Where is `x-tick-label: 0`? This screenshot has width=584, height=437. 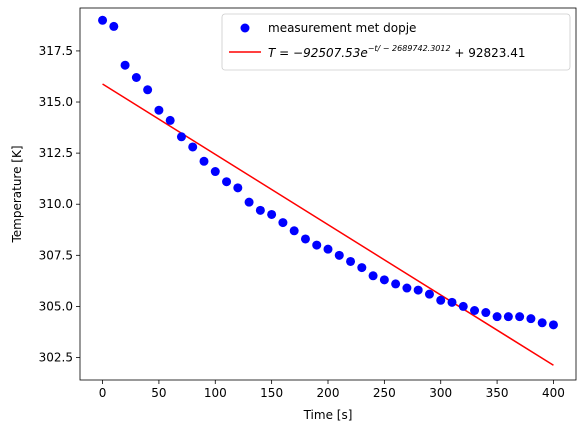
x-tick-label: 0 is located at coordinates (103, 393).